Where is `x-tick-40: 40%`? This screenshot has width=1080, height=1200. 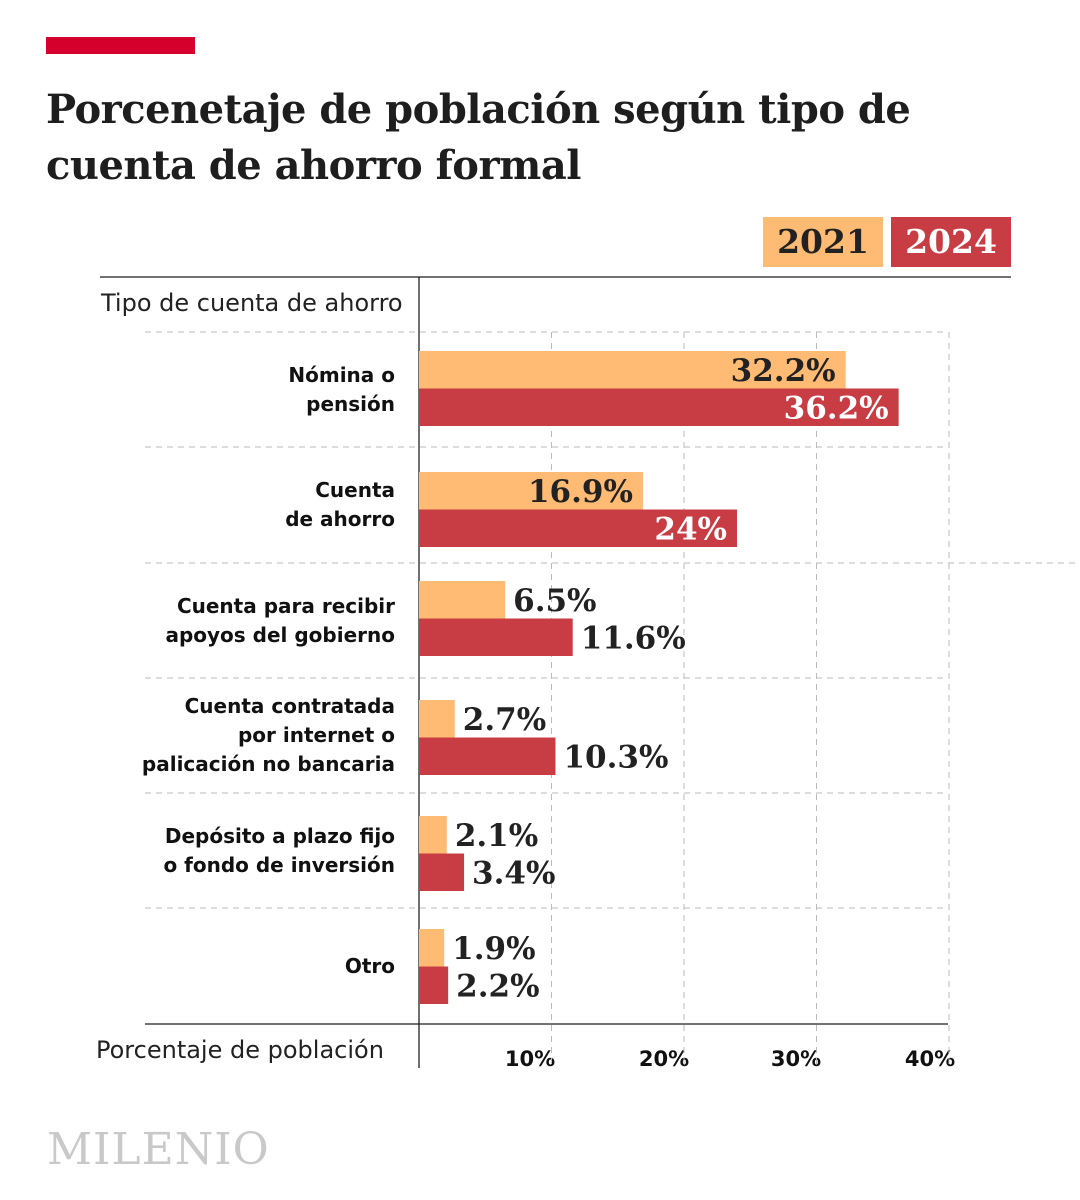
x-tick-40: 40% is located at coordinates (930, 1059).